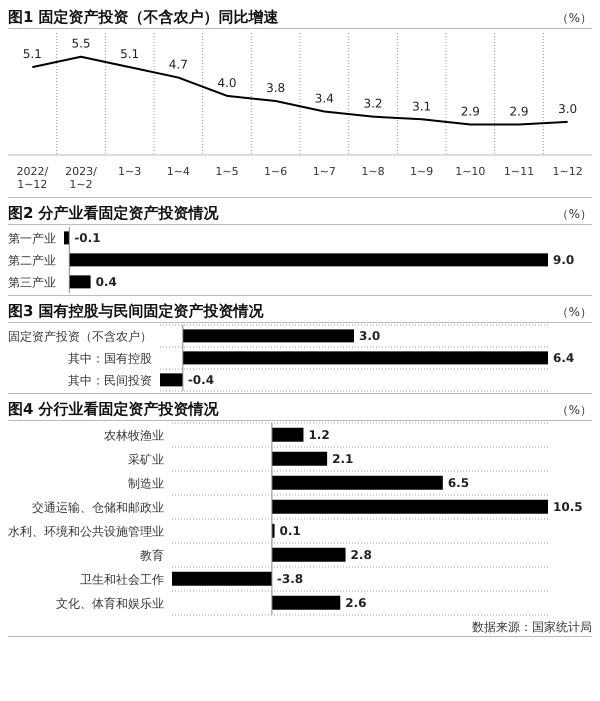 This screenshot has height=701, width=600. Describe the element at coordinates (110, 380) in the screenshot. I see `y-tick-label: 其中：民间投资` at that location.